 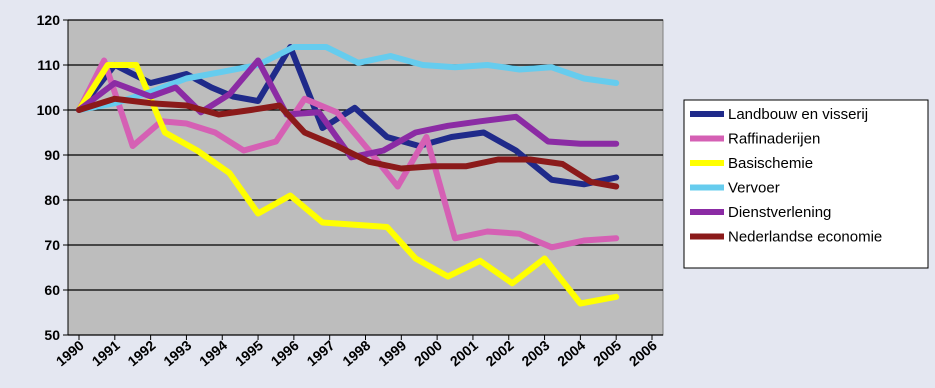 I want to click on y-tick-label: 80, so click(x=52, y=200).